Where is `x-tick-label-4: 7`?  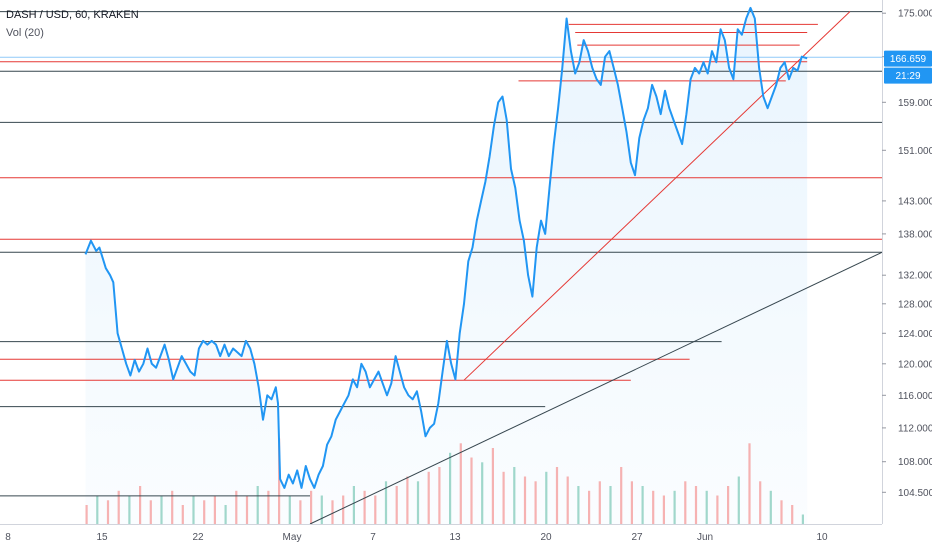
x-tick-label-4: 7 is located at coordinates (373, 537).